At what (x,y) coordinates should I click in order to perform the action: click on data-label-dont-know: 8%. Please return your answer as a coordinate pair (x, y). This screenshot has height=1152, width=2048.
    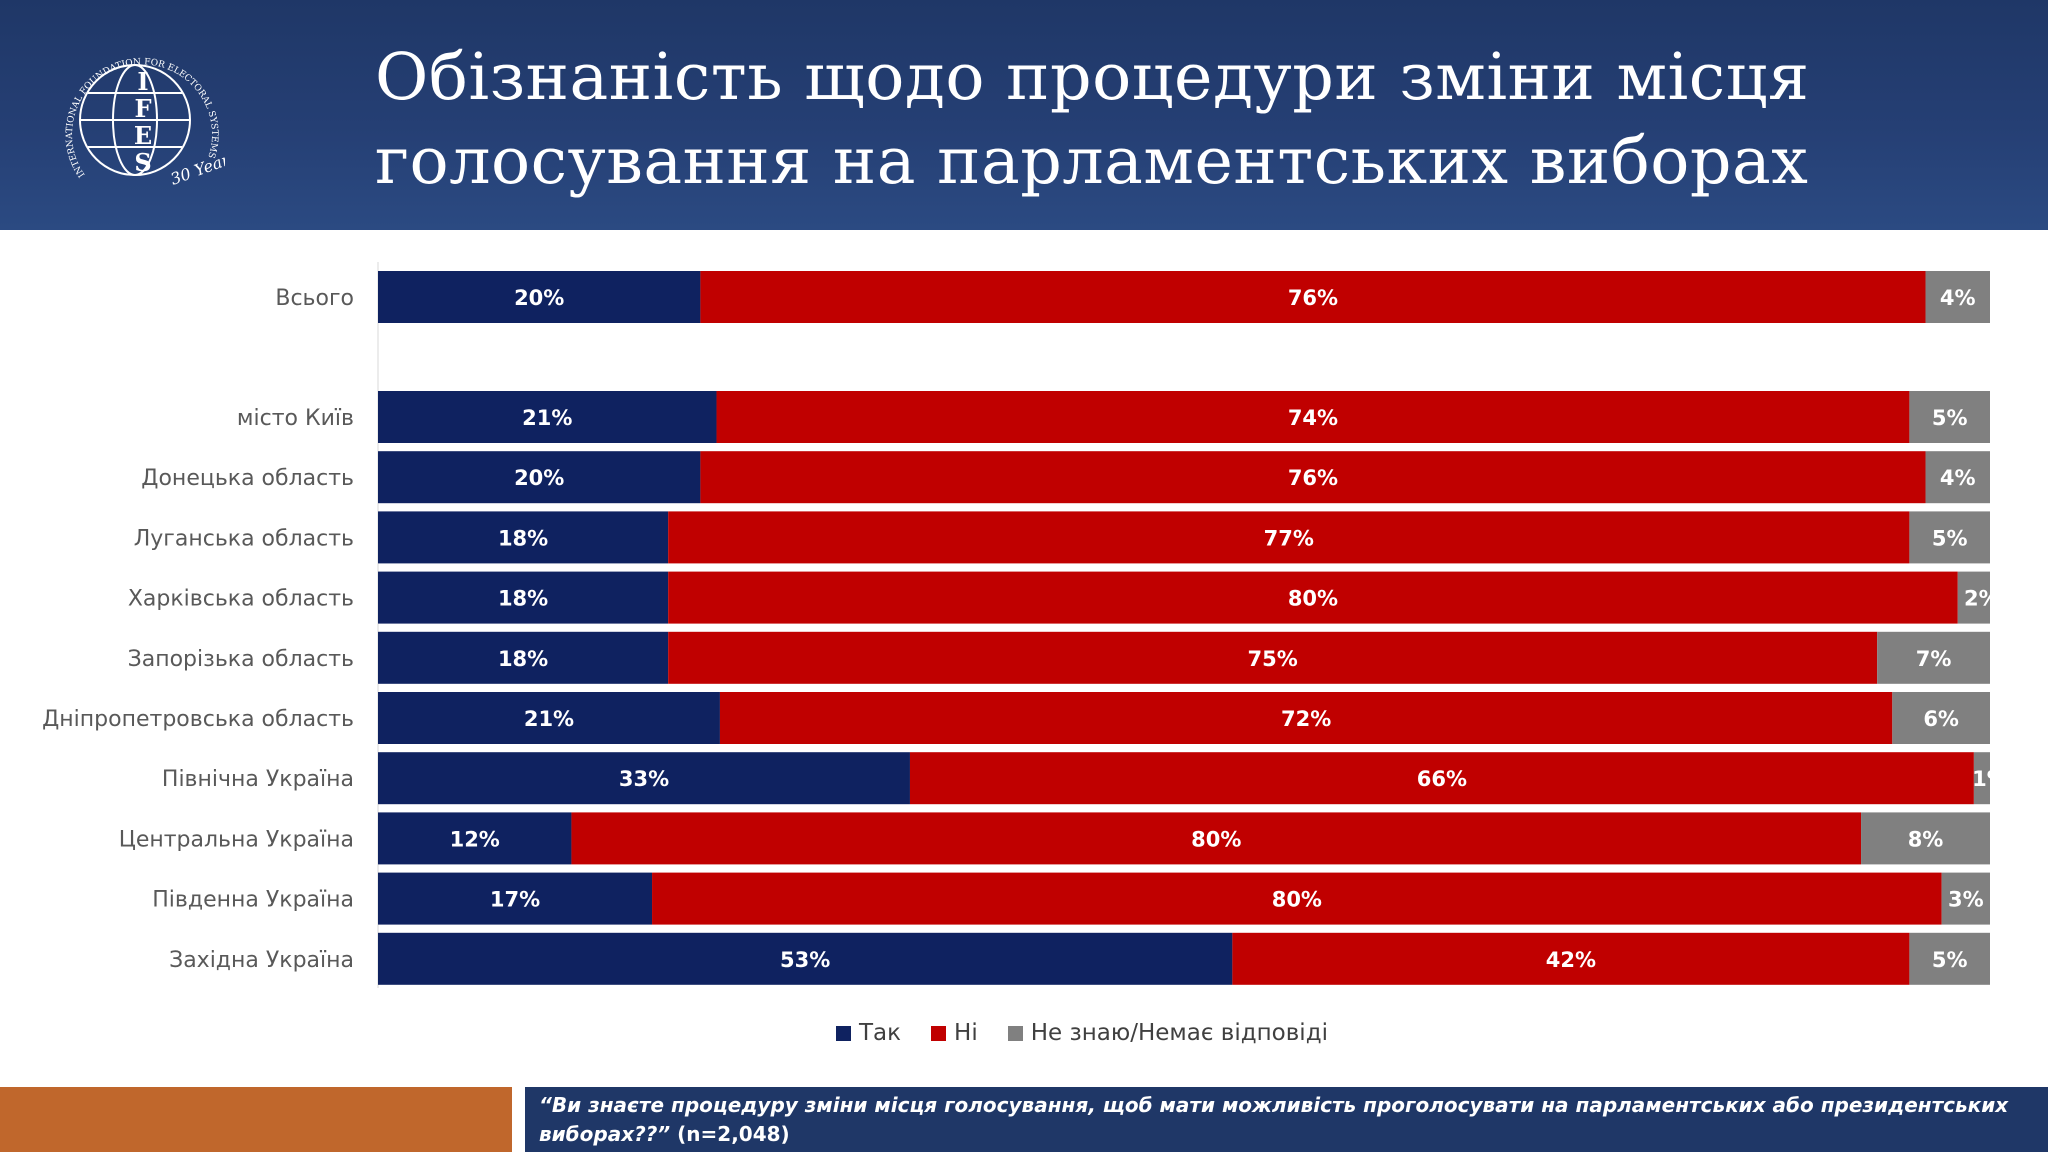
    Looking at the image, I should click on (1926, 839).